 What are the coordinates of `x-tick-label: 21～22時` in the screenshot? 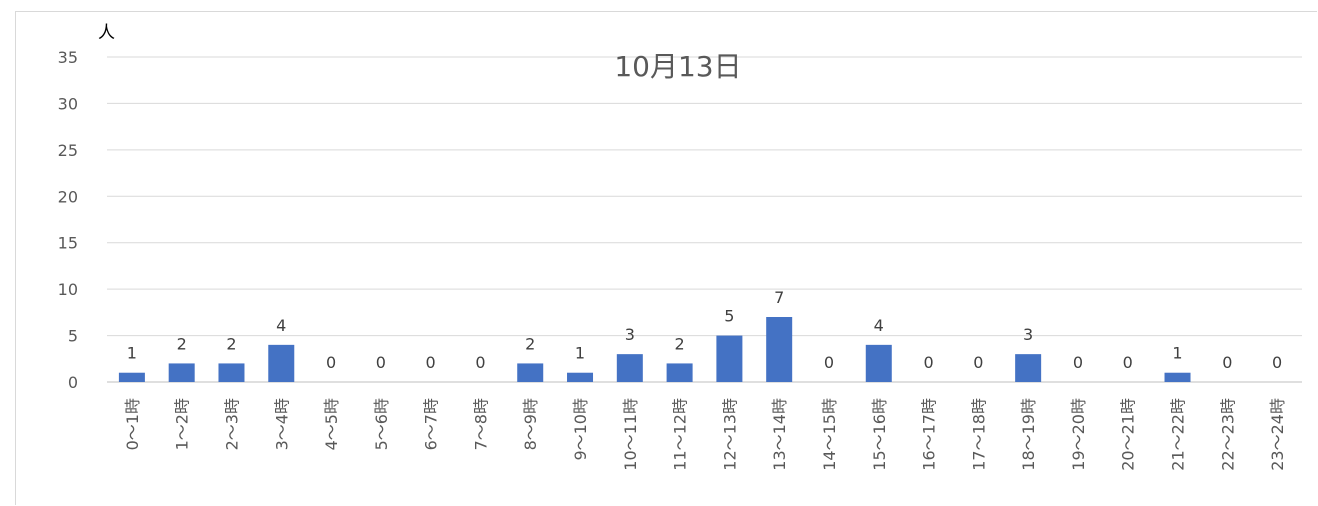 It's located at (1178, 434).